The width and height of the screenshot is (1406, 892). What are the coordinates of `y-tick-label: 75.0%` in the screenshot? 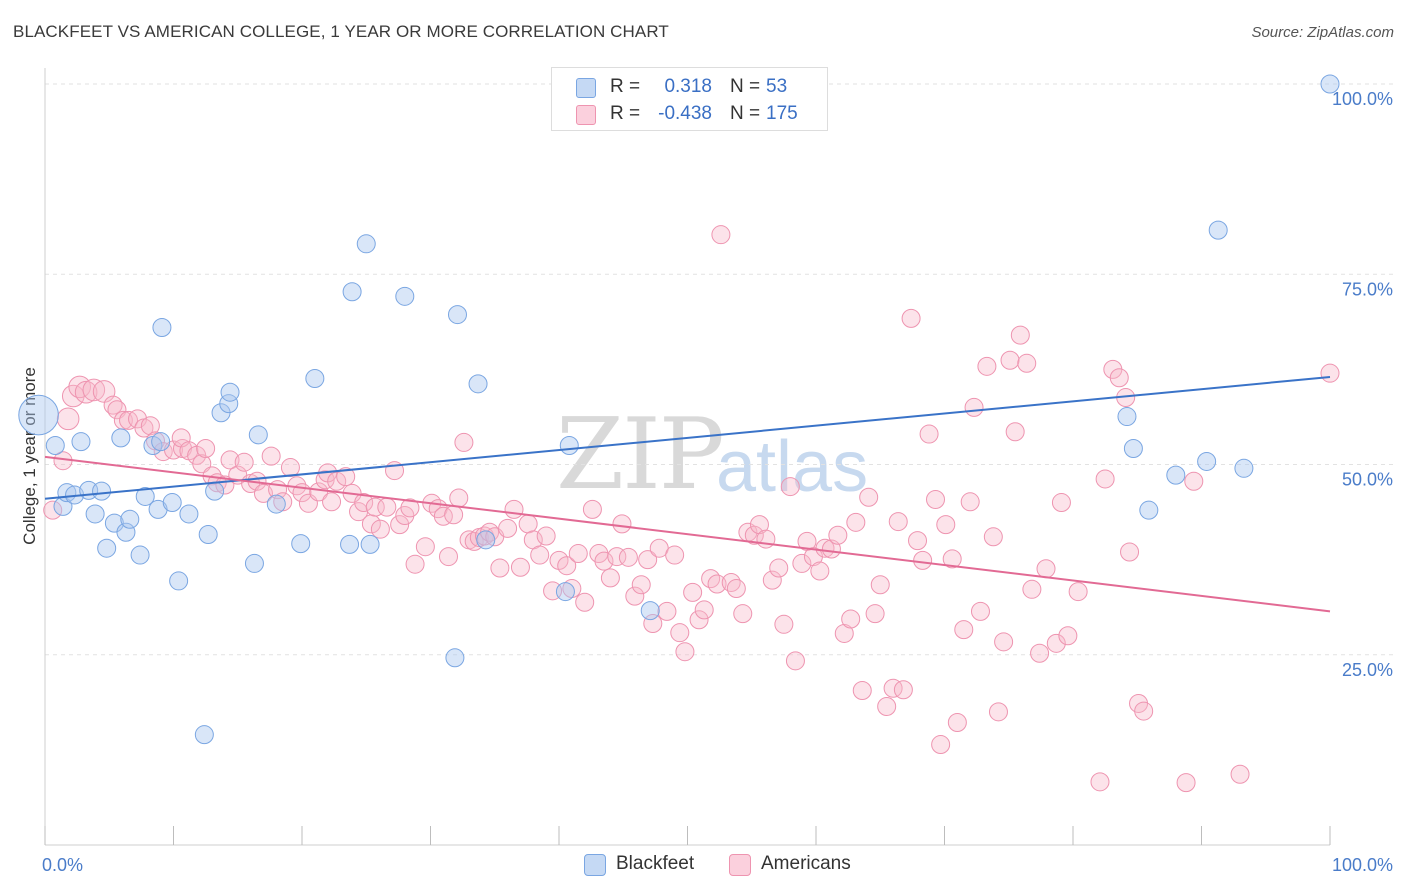 It's located at (1367, 289).